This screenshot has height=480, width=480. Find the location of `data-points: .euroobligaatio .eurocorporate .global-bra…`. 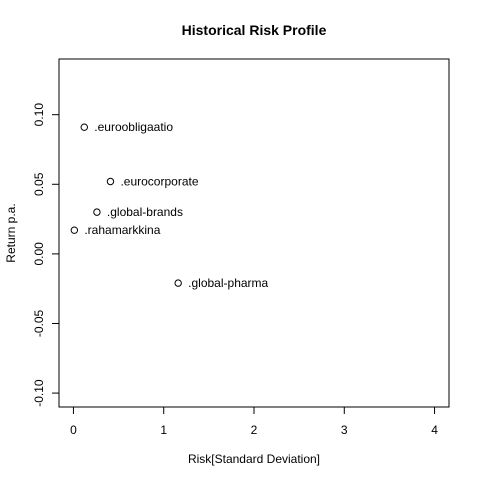

data-points: .euroobligaatio .eurocorporate .global-bra… is located at coordinates (169, 205).